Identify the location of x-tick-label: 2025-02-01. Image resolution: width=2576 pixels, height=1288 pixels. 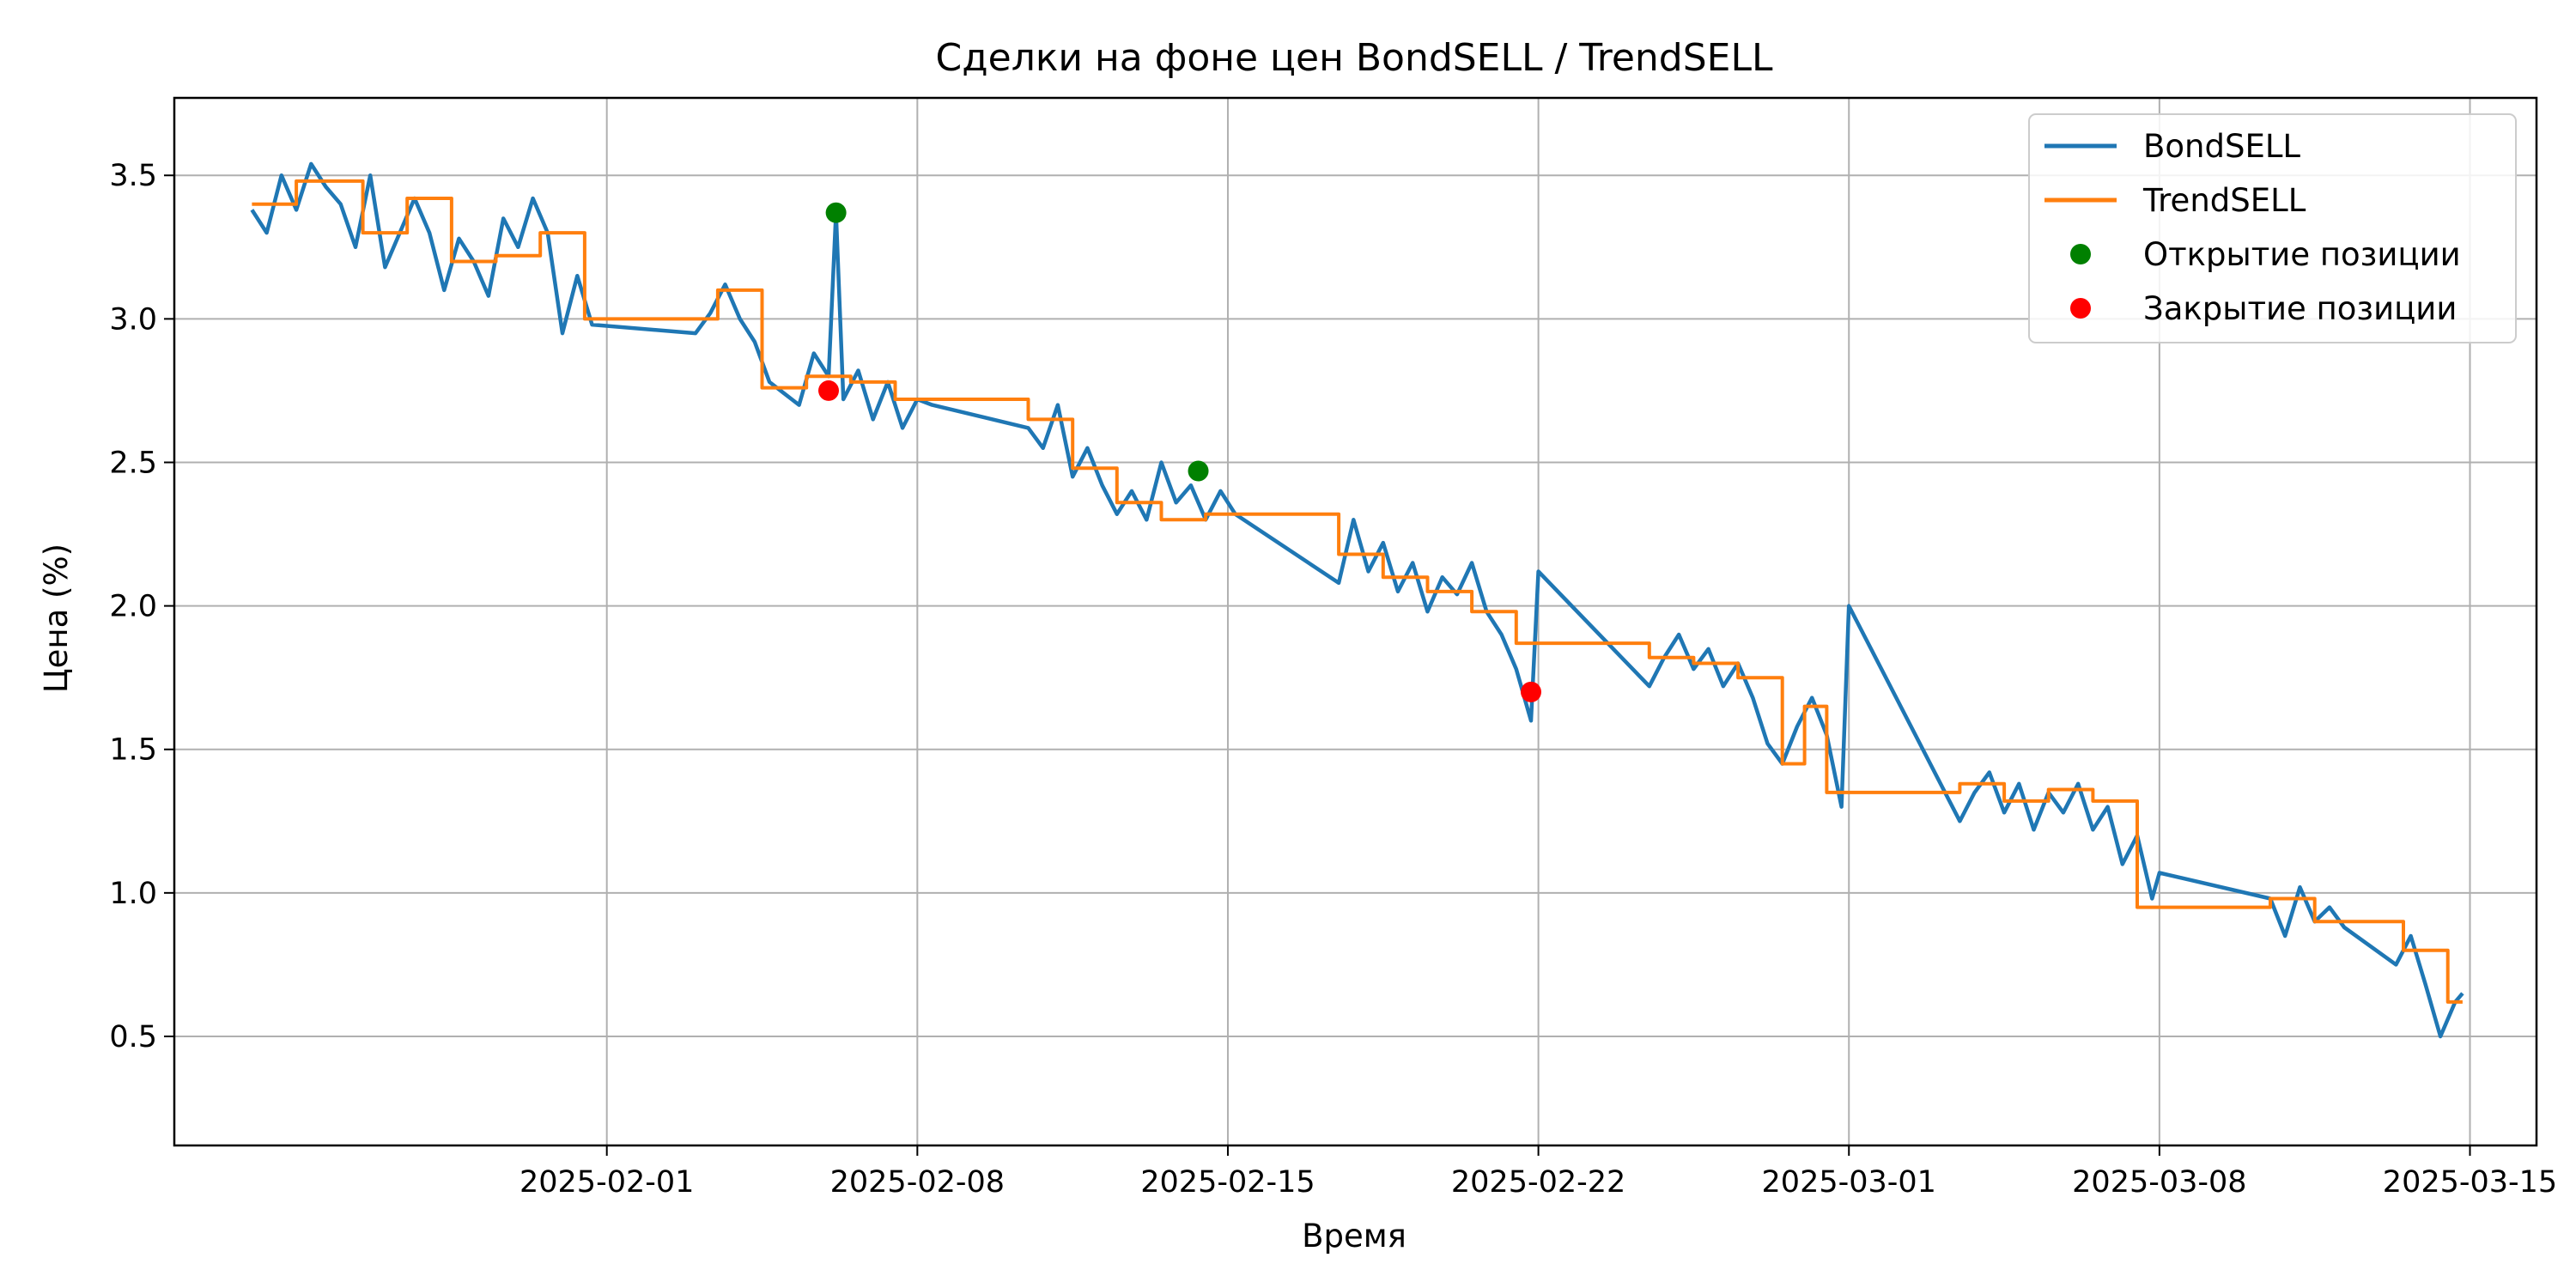
(607, 1182).